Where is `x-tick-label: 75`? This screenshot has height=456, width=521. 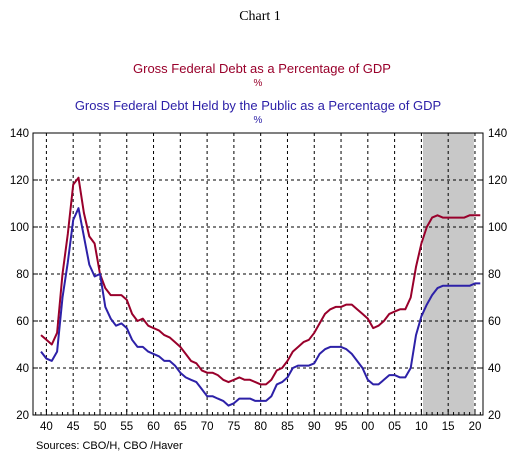 x-tick-label: 75 is located at coordinates (233, 427).